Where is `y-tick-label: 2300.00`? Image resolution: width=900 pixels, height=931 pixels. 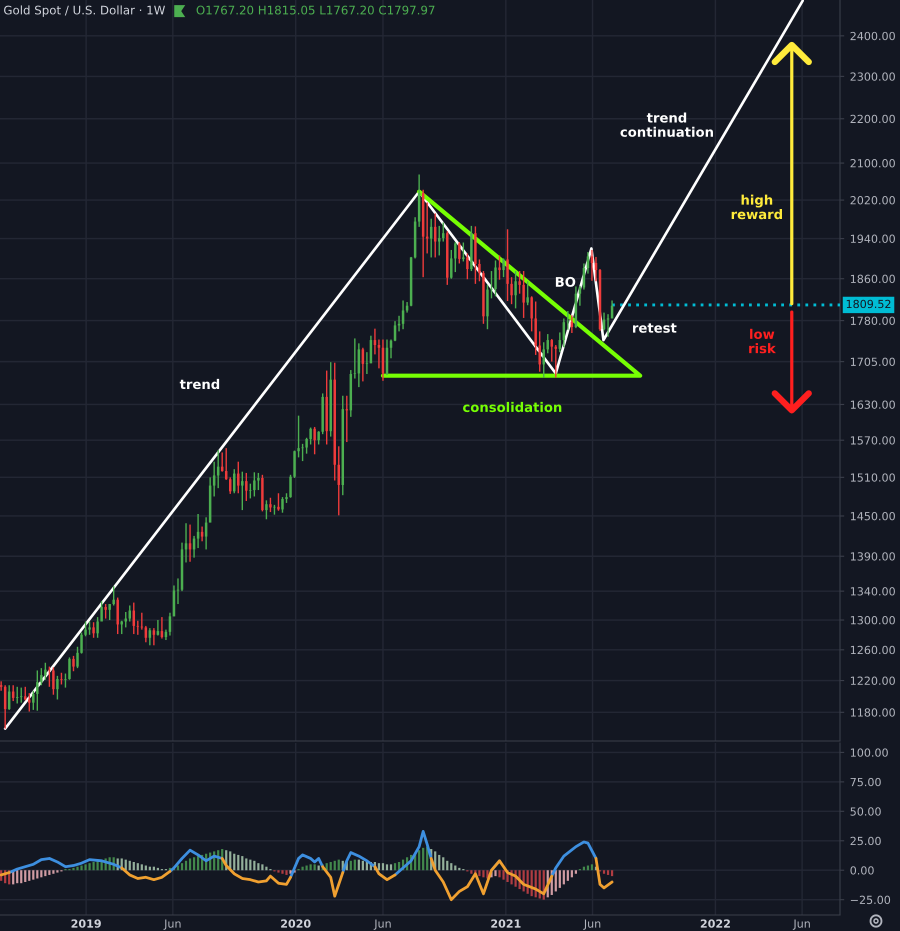
y-tick-label: 2300.00 is located at coordinates (872, 76).